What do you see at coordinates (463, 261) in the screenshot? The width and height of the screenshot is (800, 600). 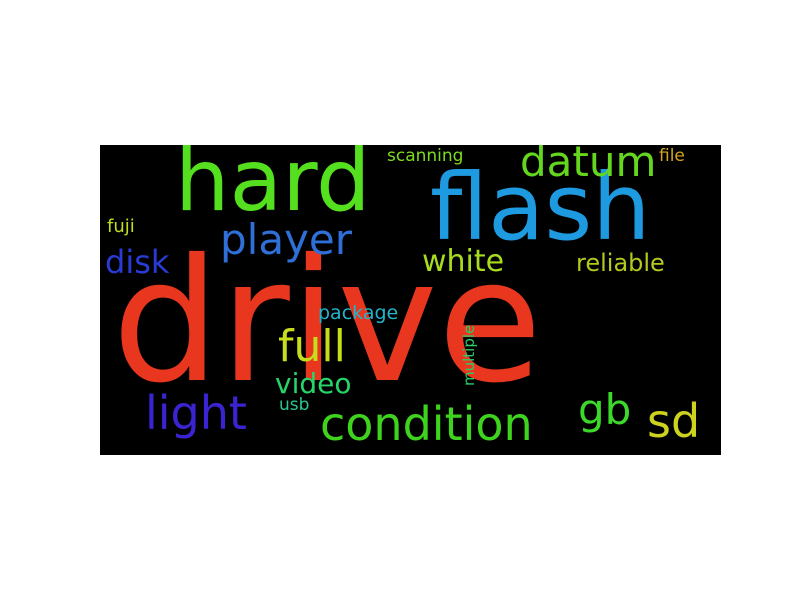 I see `word-white: white` at bounding box center [463, 261].